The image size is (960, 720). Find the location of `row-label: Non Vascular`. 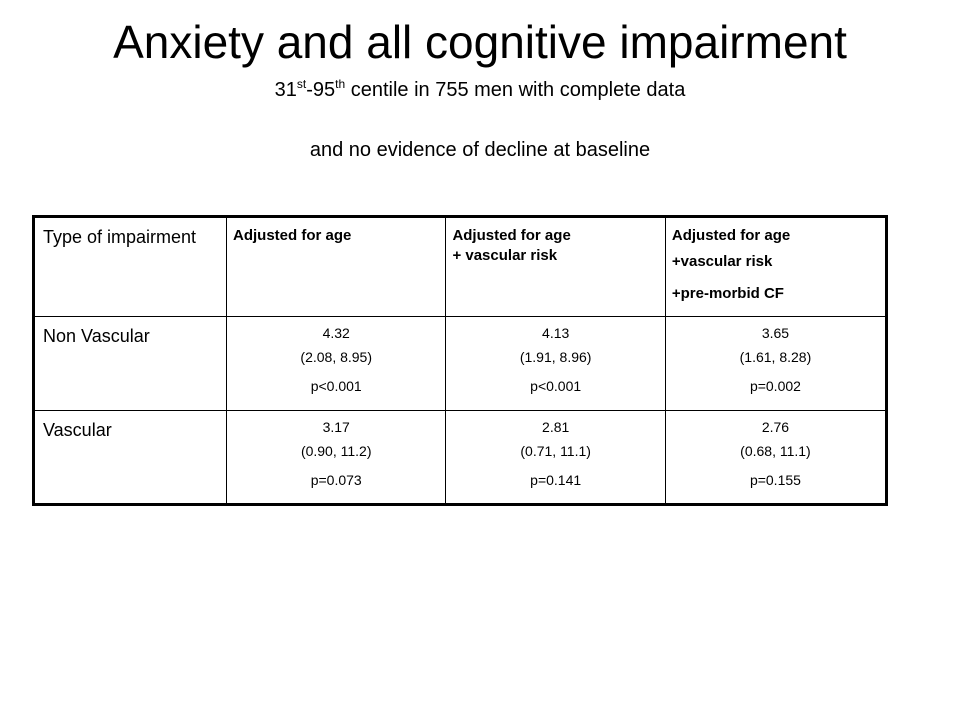

row-label: Non Vascular is located at coordinates (130, 363).